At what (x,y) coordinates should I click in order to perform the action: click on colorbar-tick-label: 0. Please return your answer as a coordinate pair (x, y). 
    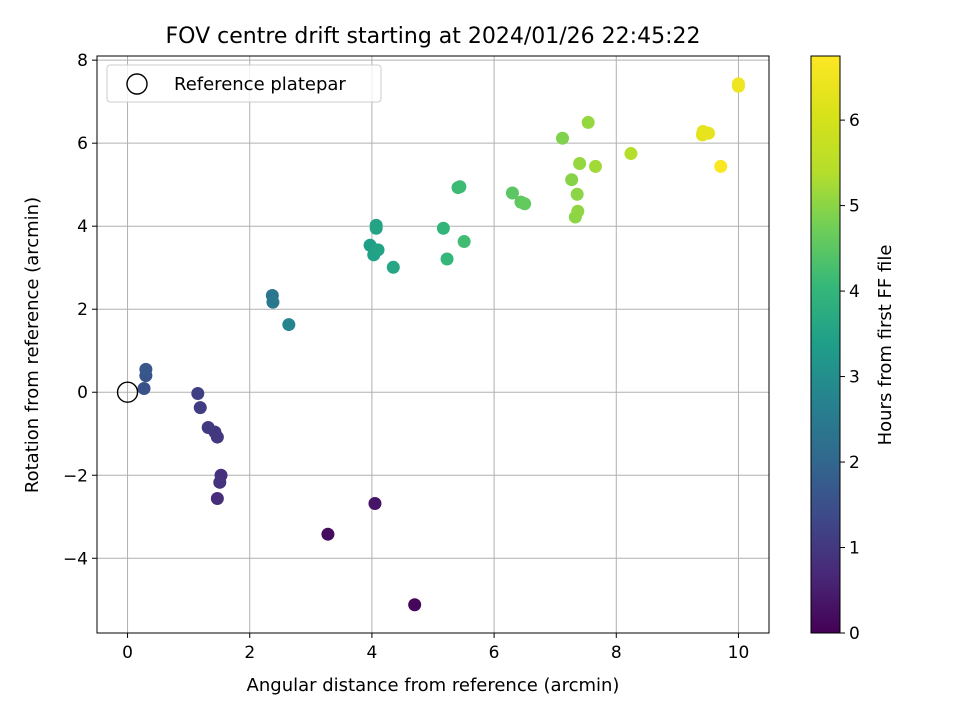
    Looking at the image, I should click on (854, 634).